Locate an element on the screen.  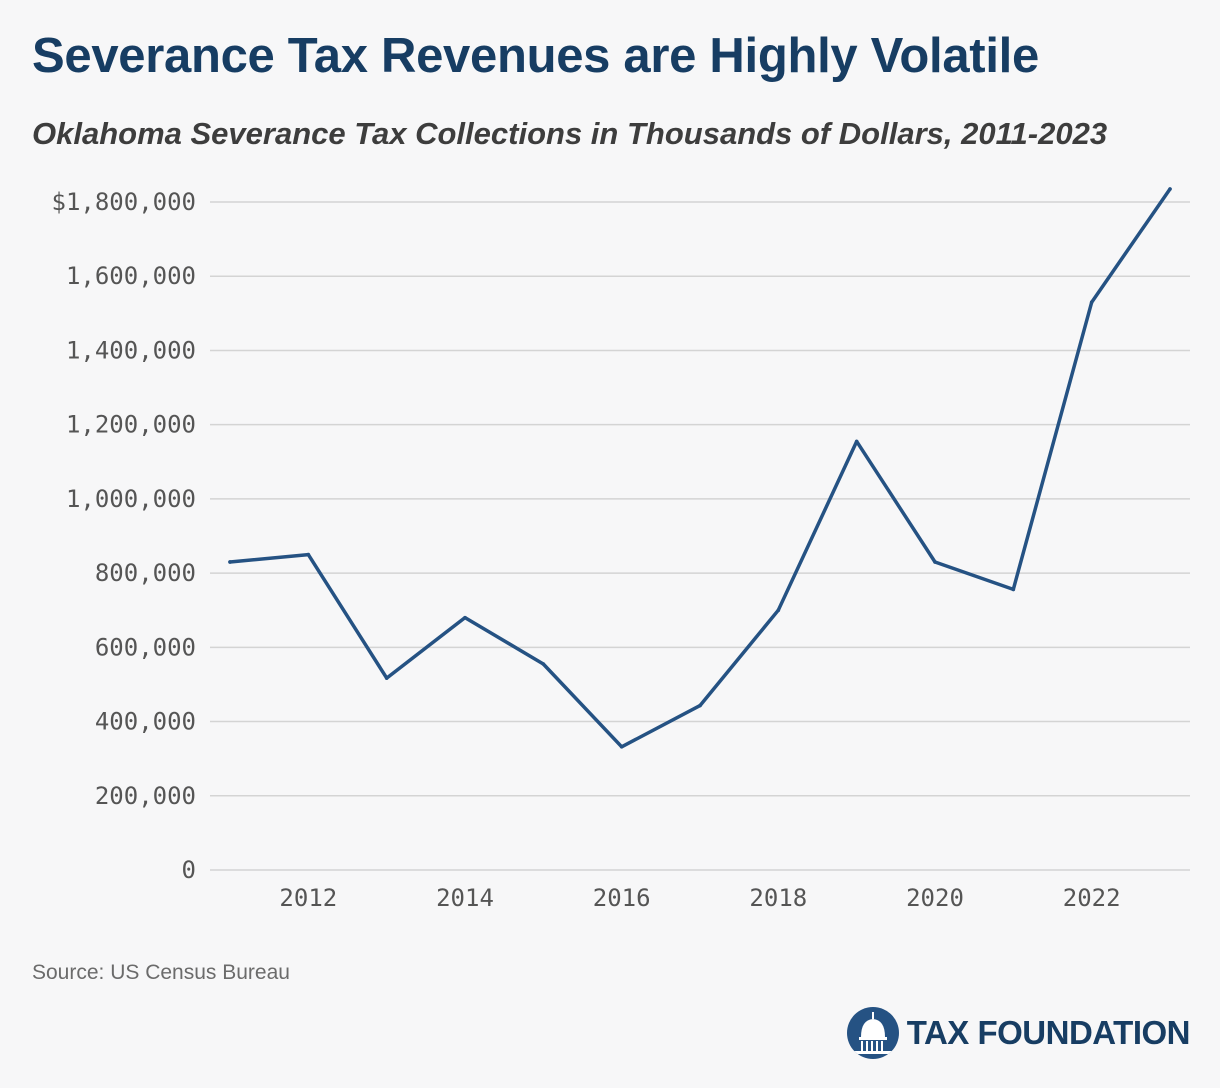
y-tick-label: 0 is located at coordinates (189, 870).